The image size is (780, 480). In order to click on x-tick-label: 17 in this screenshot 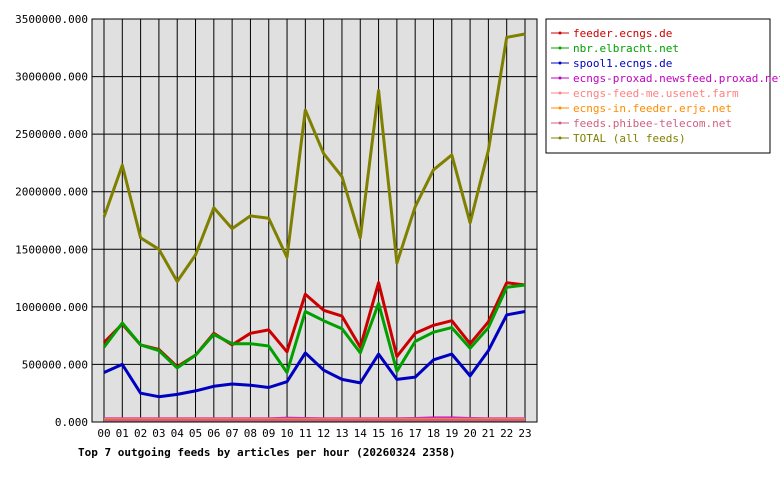, I will do `click(415, 433)`.